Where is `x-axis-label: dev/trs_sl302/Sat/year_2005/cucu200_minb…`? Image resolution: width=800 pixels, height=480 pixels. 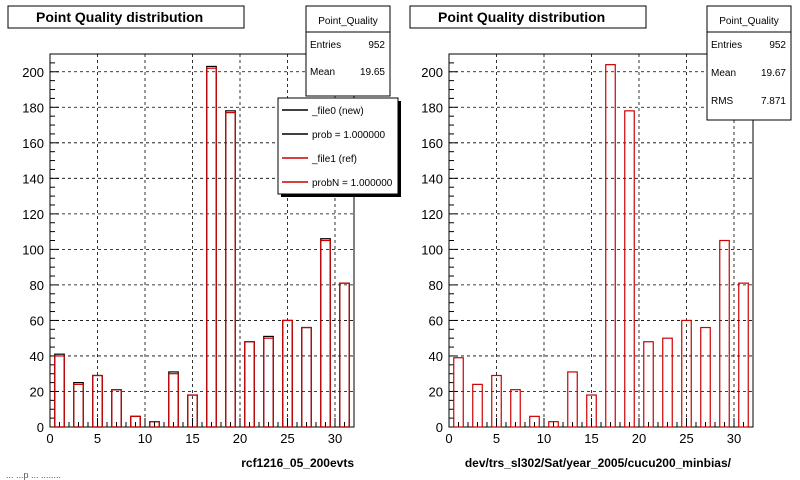 x-axis-label: dev/trs_sl302/Sat/year_2005/cucu200_minb… is located at coordinates (598, 463).